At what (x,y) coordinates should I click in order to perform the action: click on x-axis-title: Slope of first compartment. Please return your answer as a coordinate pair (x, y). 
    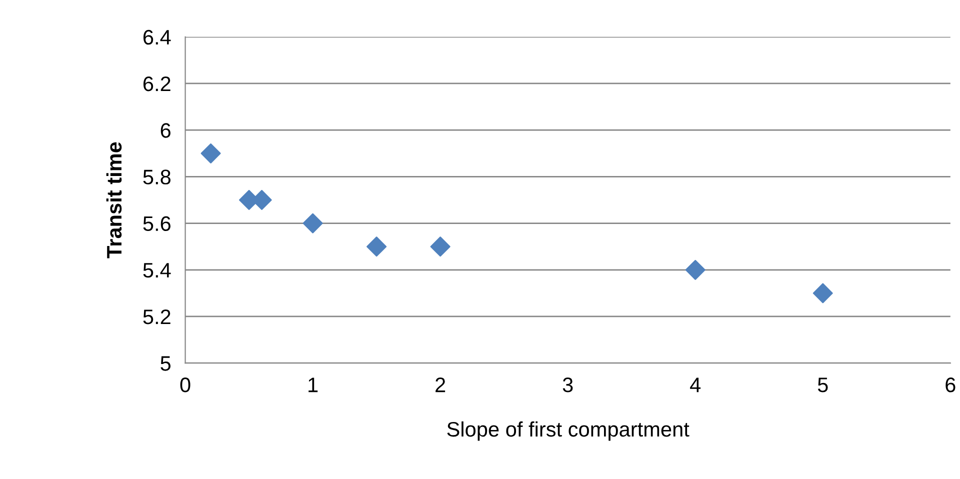
    Looking at the image, I should click on (568, 431).